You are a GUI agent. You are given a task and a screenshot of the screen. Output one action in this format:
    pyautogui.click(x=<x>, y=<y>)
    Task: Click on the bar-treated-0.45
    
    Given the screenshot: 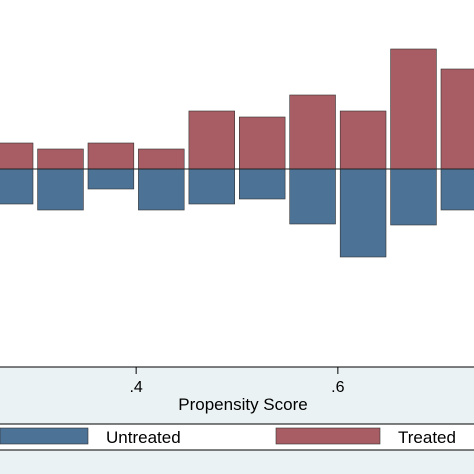 What is the action you would take?
    pyautogui.click(x=211, y=140)
    